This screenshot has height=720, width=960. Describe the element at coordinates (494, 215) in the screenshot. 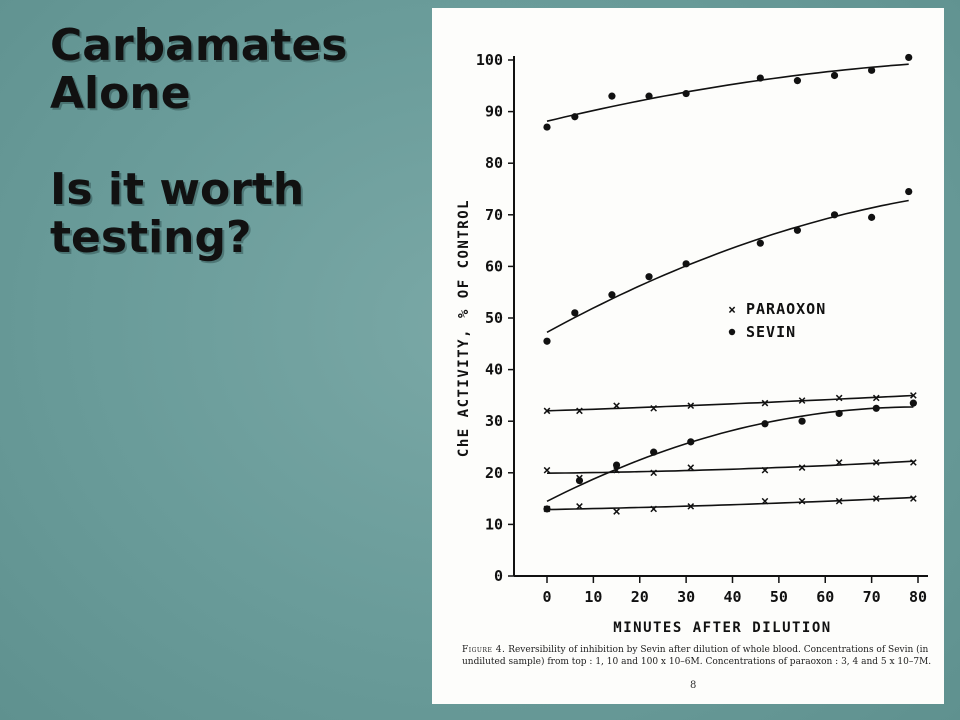

I see `y-tick-label: 70` at that location.